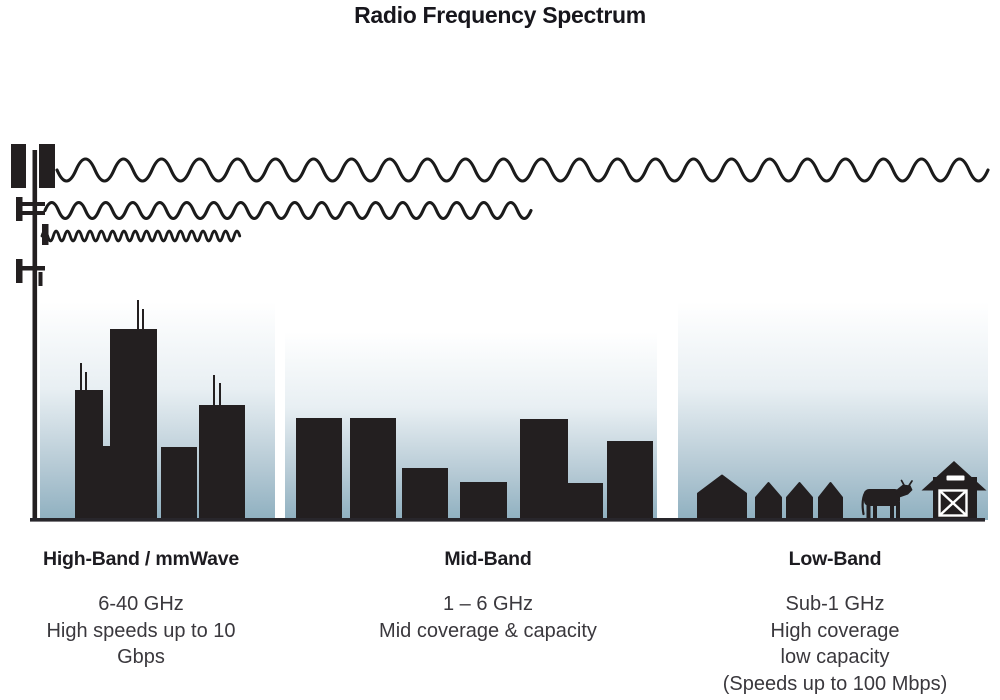 This screenshot has height=700, width=1000. What do you see at coordinates (955, 478) in the screenshot?
I see `barn-vent` at bounding box center [955, 478].